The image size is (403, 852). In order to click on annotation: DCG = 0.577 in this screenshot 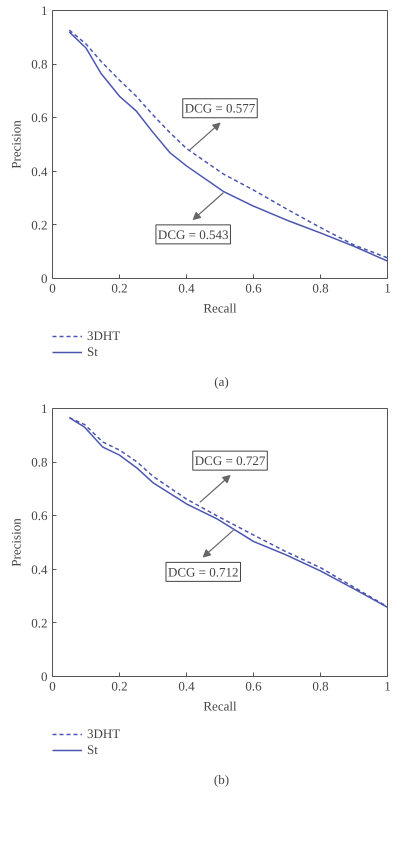, I will do `click(220, 108)`.